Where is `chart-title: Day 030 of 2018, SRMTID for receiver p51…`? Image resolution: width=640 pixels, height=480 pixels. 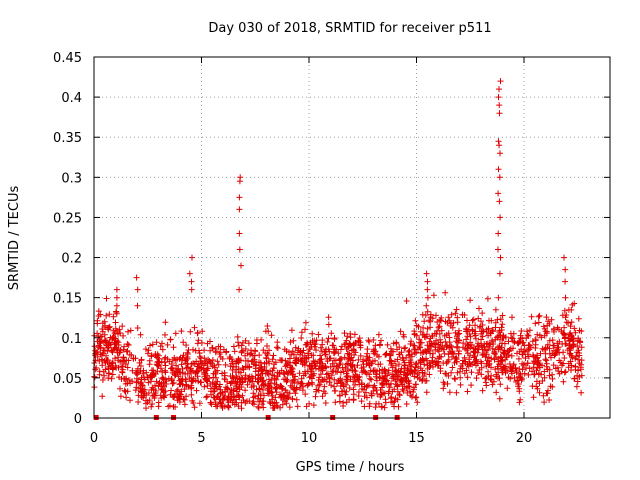 chart-title: Day 030 of 2018, SRMTID for receiver p51… is located at coordinates (349, 28).